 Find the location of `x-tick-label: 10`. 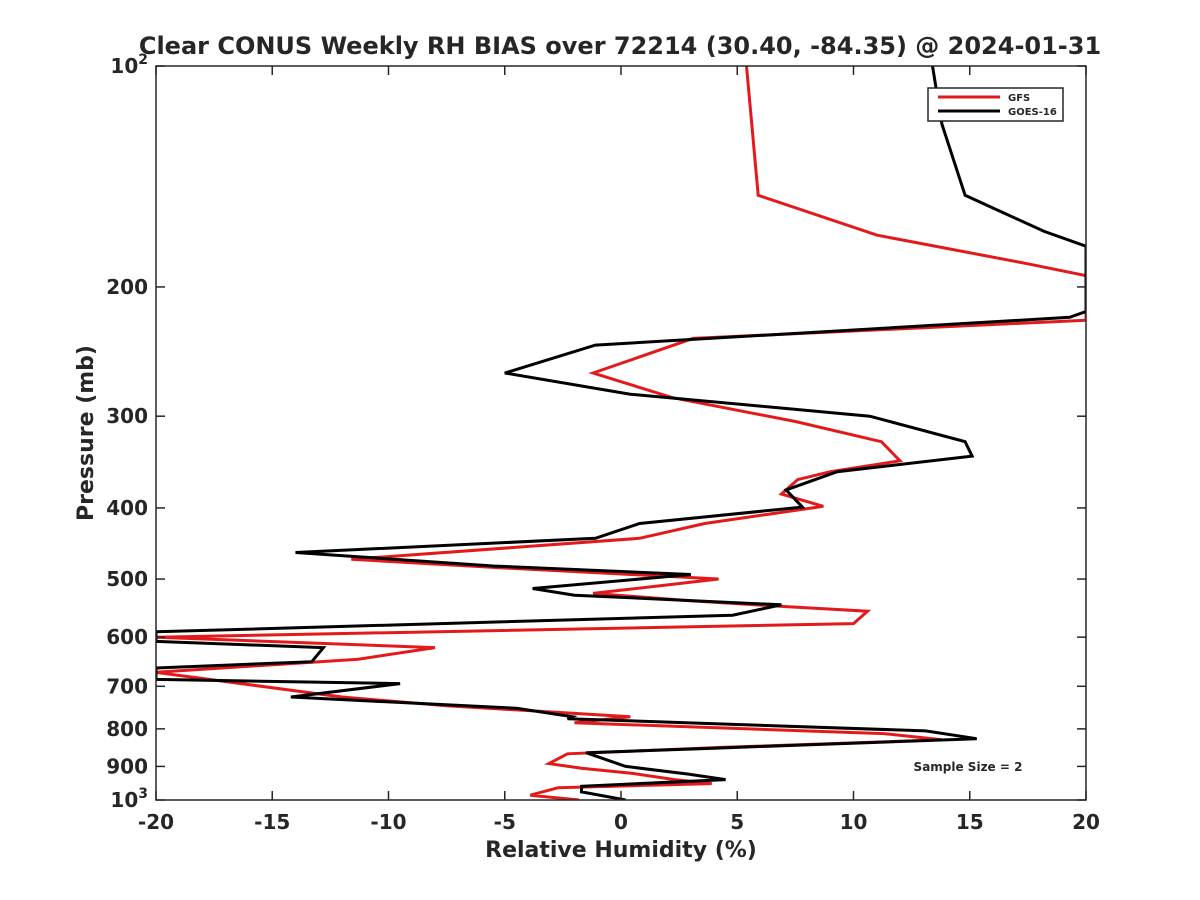

x-tick-label: 10 is located at coordinates (854, 822).